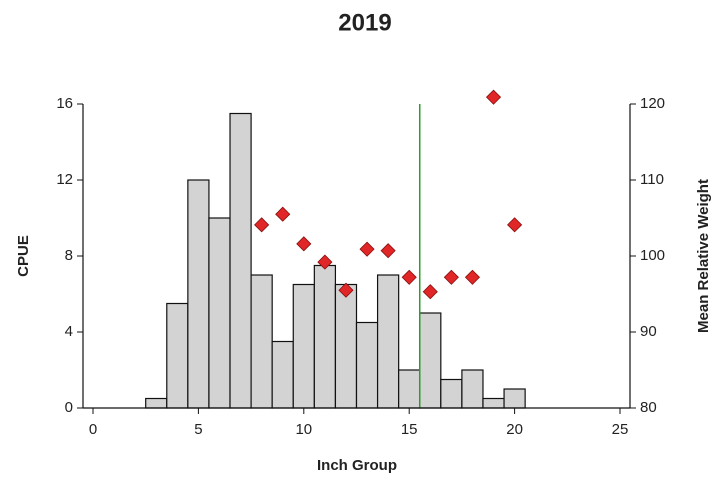 The width and height of the screenshot is (715, 483). What do you see at coordinates (69, 407) in the screenshot?
I see `y-tick-label: 0` at bounding box center [69, 407].